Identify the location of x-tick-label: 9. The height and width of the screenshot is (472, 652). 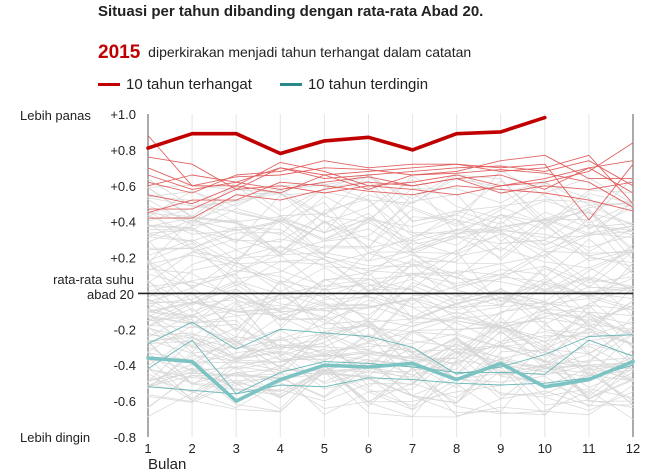
(500, 448).